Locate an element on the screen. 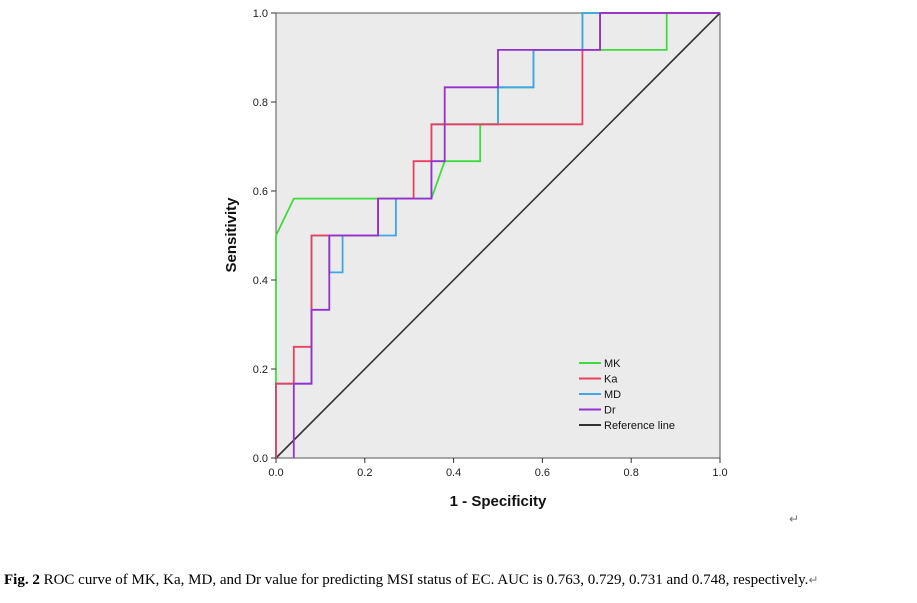 This screenshot has width=917, height=603. legend: MK Ka MD Dr Reference line is located at coordinates (627, 395).